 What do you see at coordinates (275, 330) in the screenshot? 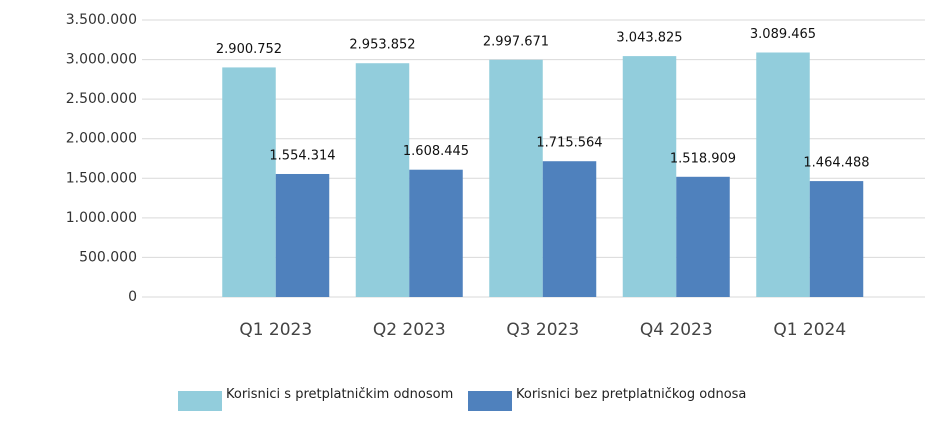
I see `x-tick-label: Q1 2023` at bounding box center [275, 330].